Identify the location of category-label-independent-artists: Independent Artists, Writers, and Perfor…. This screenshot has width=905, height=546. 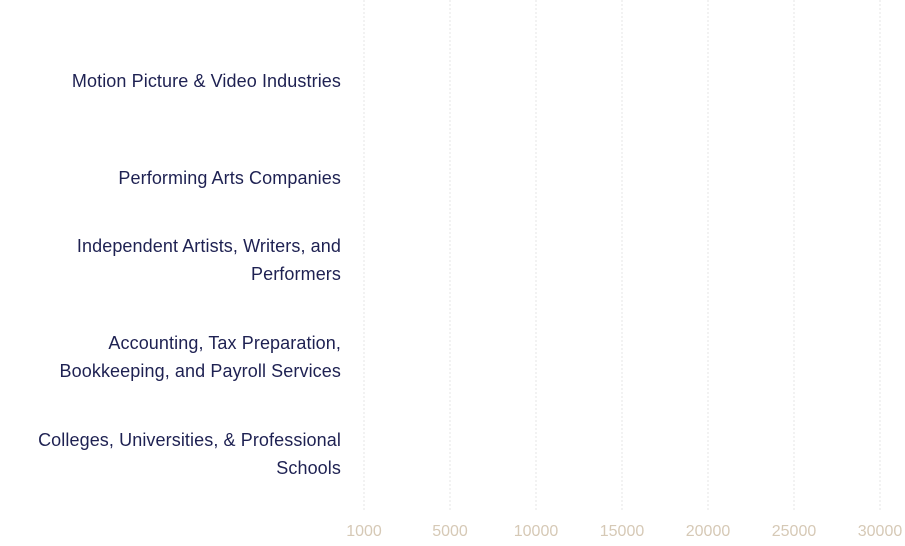
(208, 260).